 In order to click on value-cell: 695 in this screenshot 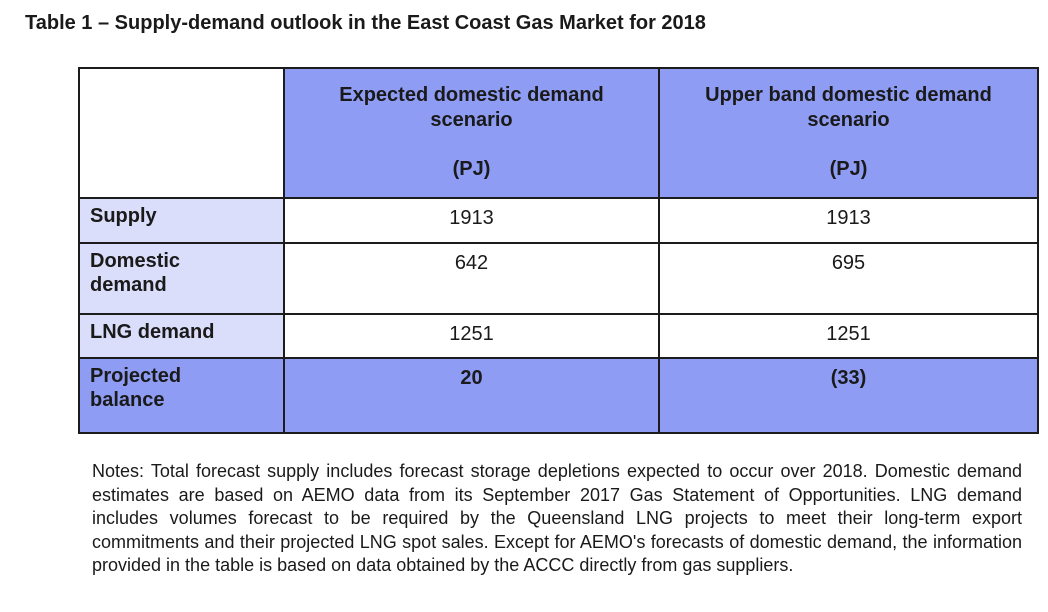, I will do `click(848, 278)`.